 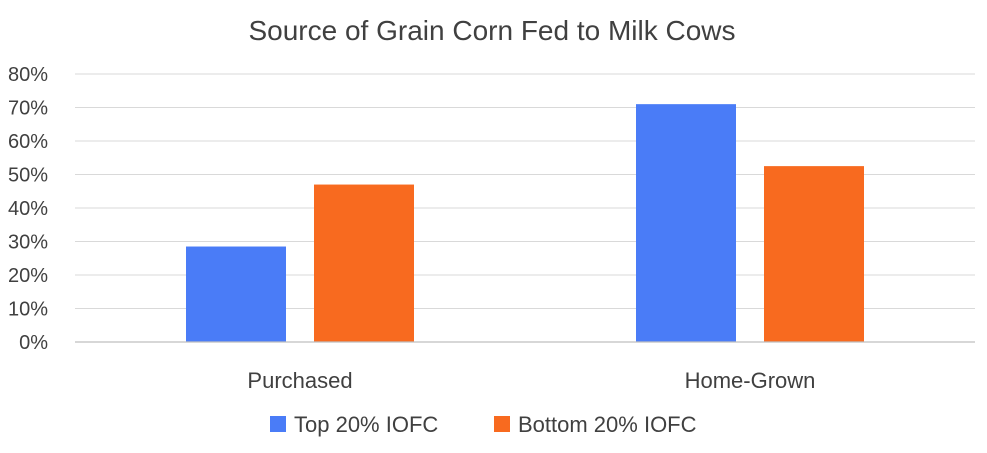 I want to click on y-tick-label: 20%, so click(x=28, y=276).